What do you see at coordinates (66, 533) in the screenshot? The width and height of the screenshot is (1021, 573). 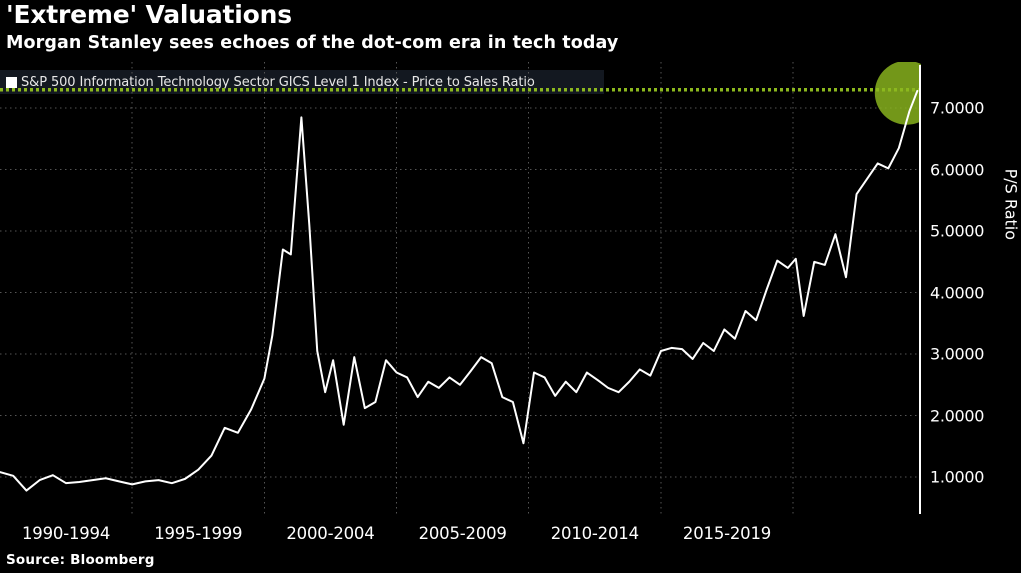 I see `x-axis-tick-label: 1990-1994` at bounding box center [66, 533].